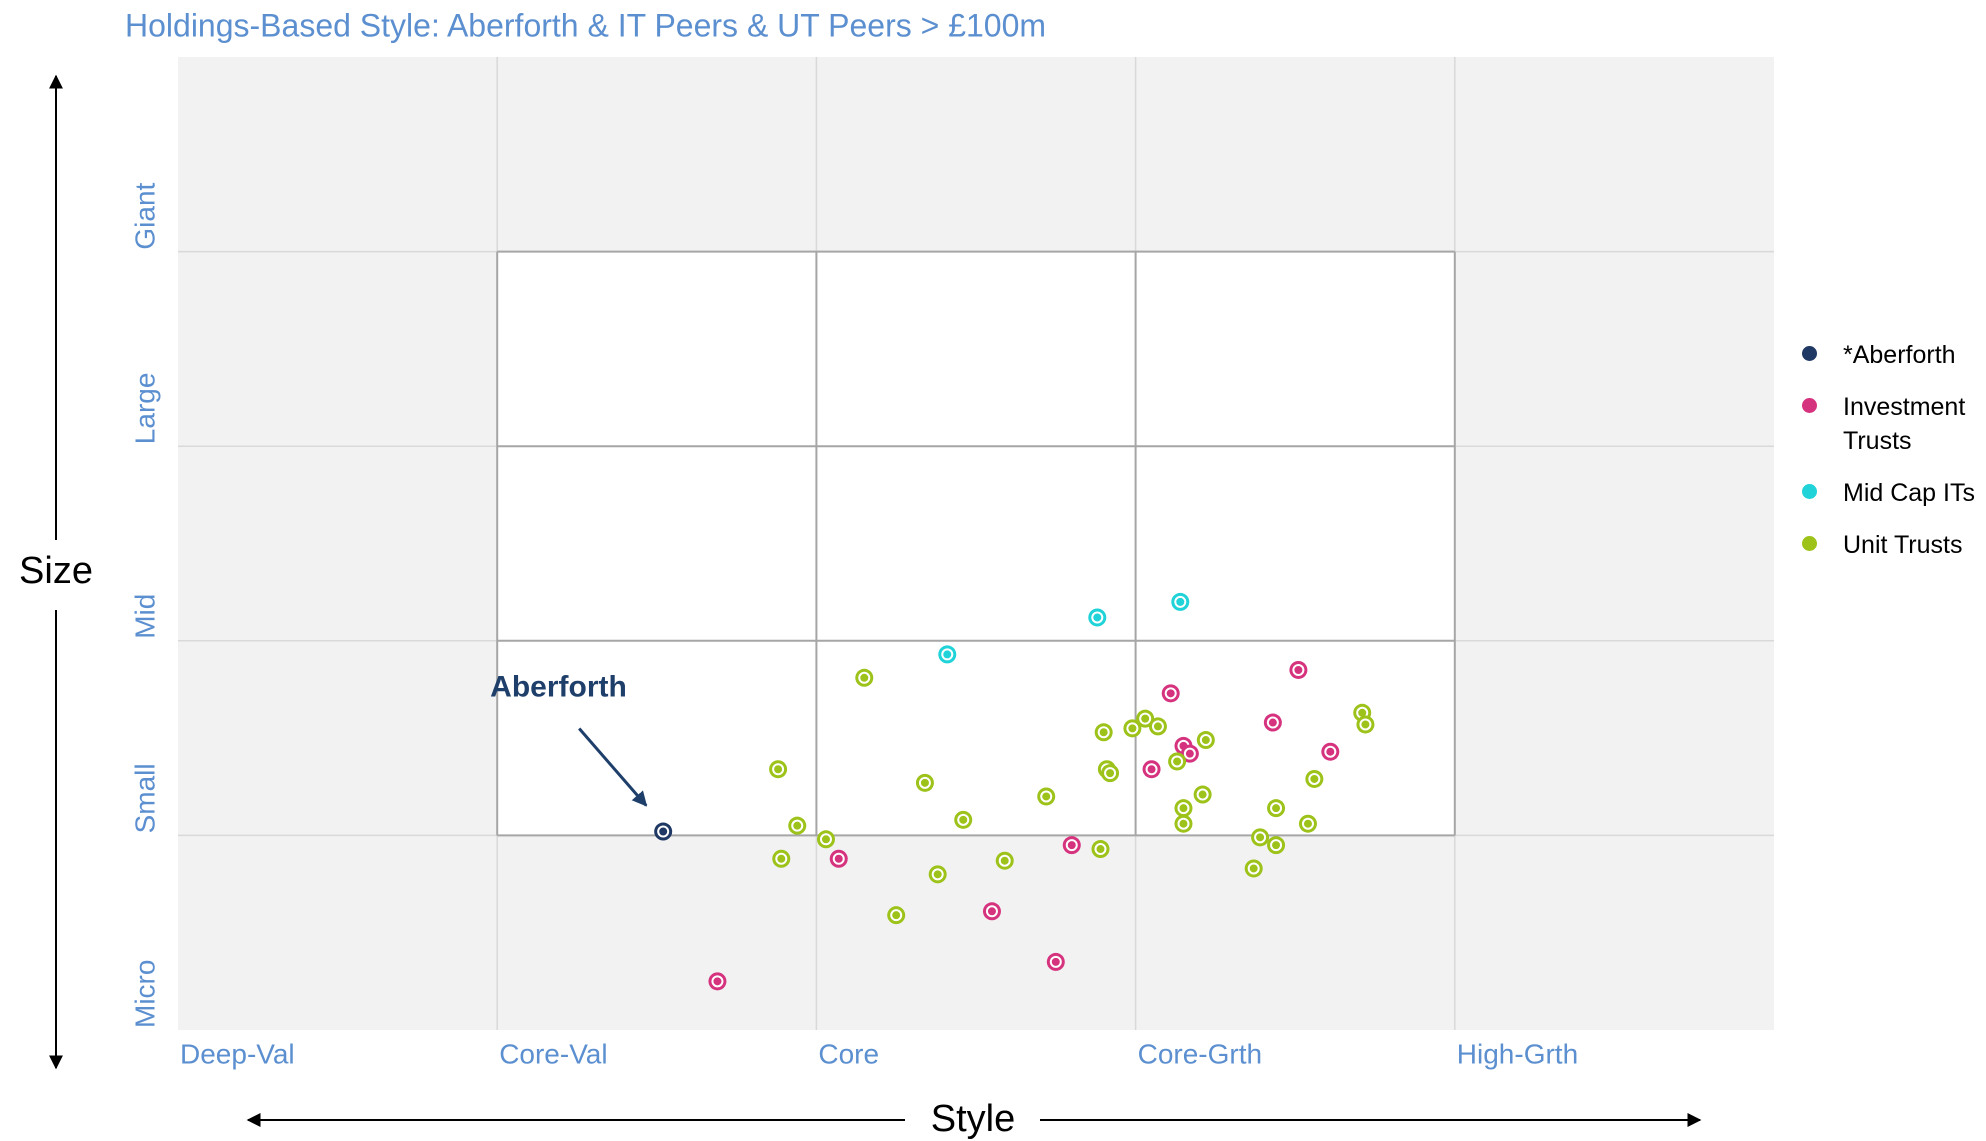 Image resolution: width=1986 pixels, height=1141 pixels. What do you see at coordinates (144, 215) in the screenshot?
I see `y-tick-label: Giant` at bounding box center [144, 215].